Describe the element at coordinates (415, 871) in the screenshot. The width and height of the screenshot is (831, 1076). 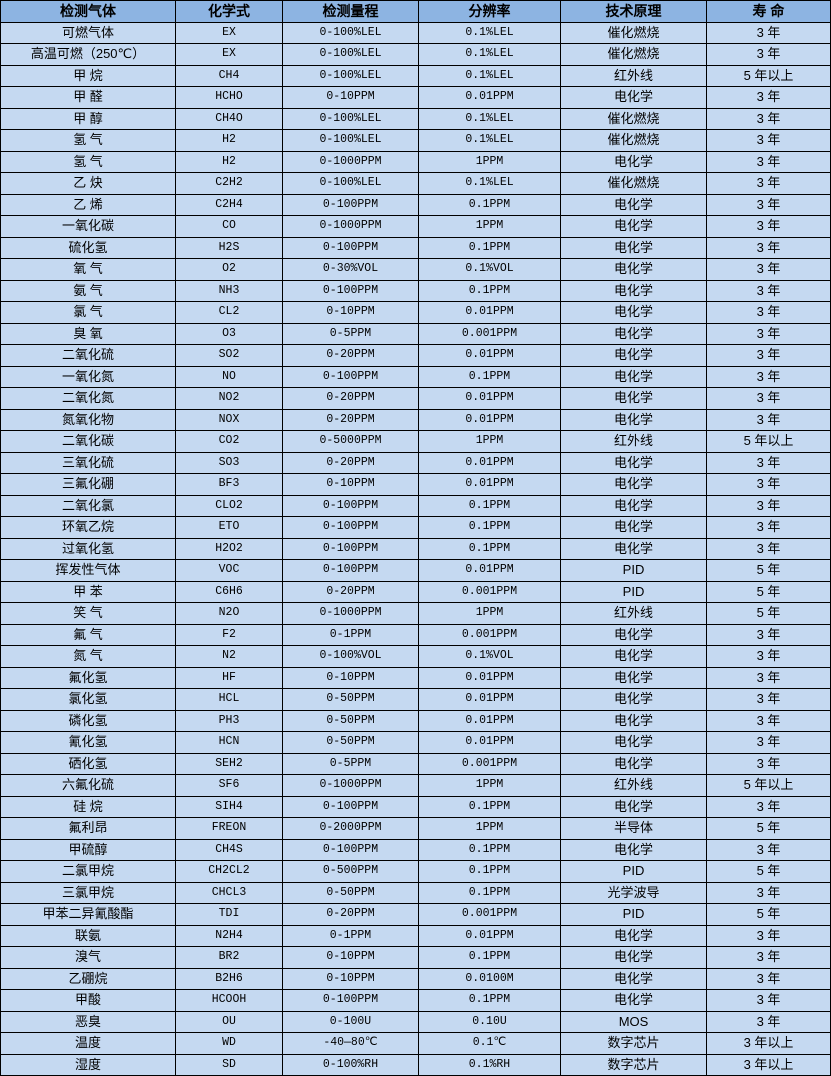
I see `table-row: 二氯甲烷 CH2CL2 0-500PPM 0.1PPM PID 5 年` at that location.